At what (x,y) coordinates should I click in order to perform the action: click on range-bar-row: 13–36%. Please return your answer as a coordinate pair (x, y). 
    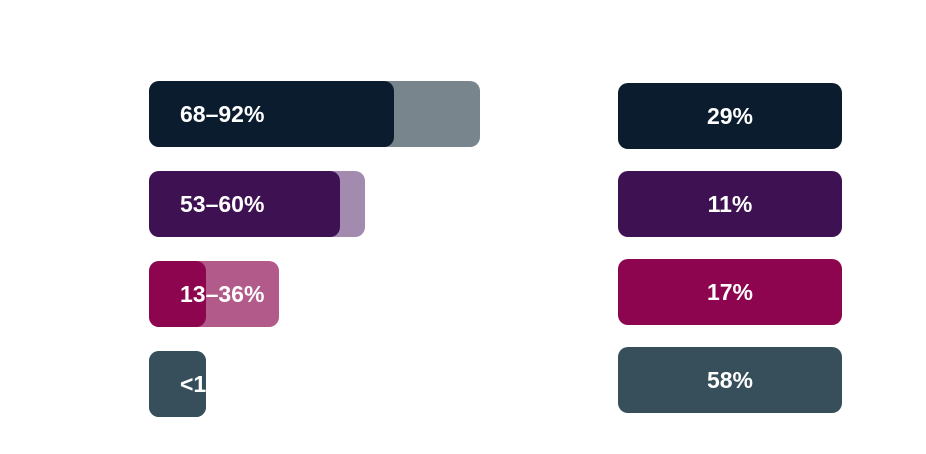
    Looking at the image, I should click on (214, 294).